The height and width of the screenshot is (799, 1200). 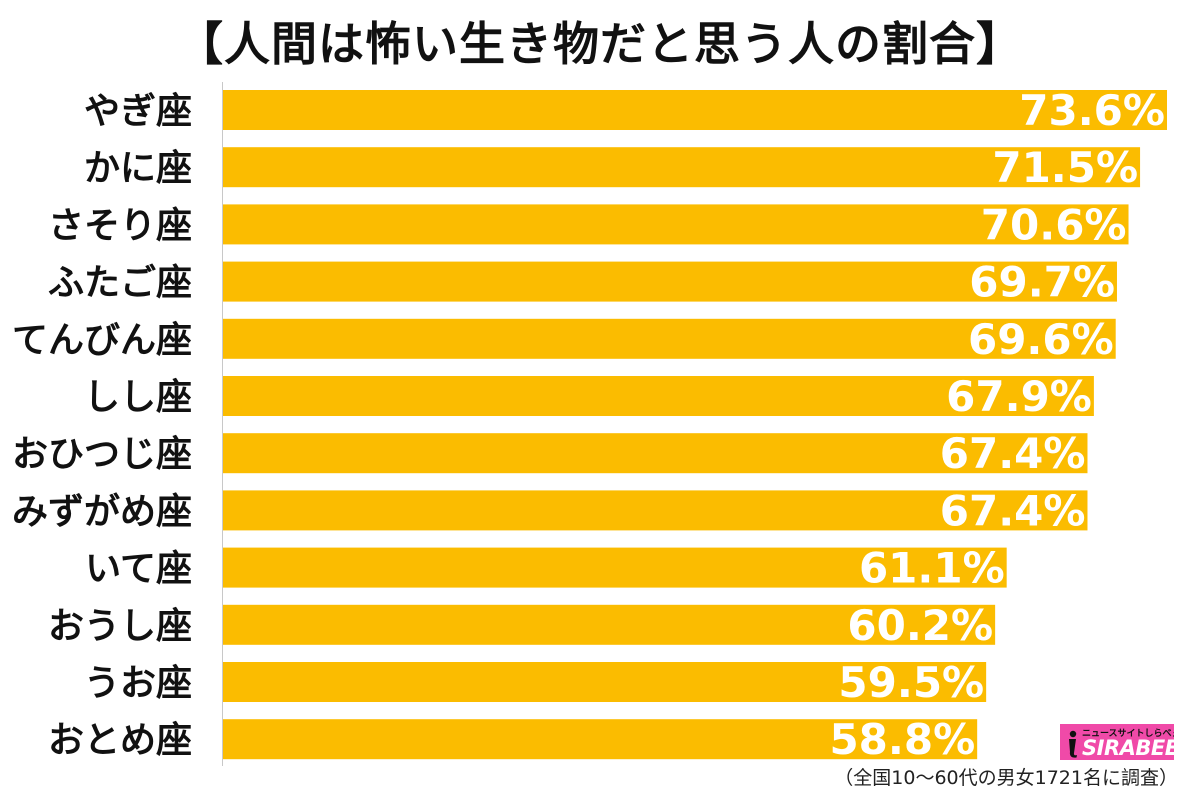 I want to click on category-label-5: てんびん座, so click(x=102, y=340).